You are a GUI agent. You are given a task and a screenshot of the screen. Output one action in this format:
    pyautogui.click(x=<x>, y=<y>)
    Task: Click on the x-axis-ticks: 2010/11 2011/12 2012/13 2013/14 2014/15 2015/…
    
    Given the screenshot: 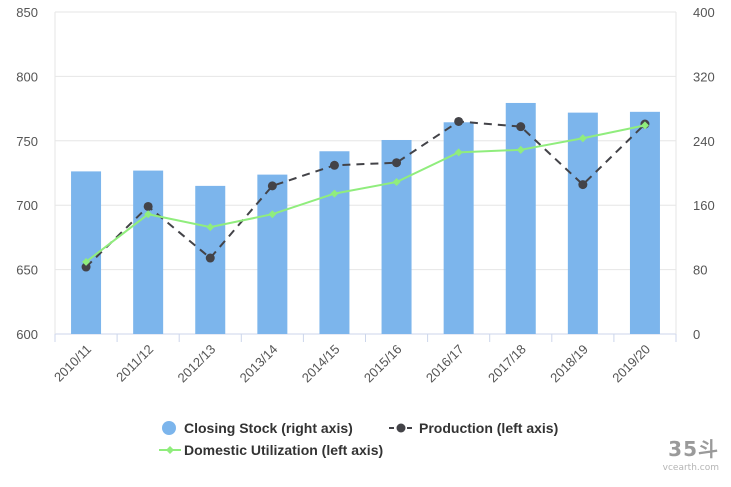 What is the action you would take?
    pyautogui.click(x=352, y=364)
    